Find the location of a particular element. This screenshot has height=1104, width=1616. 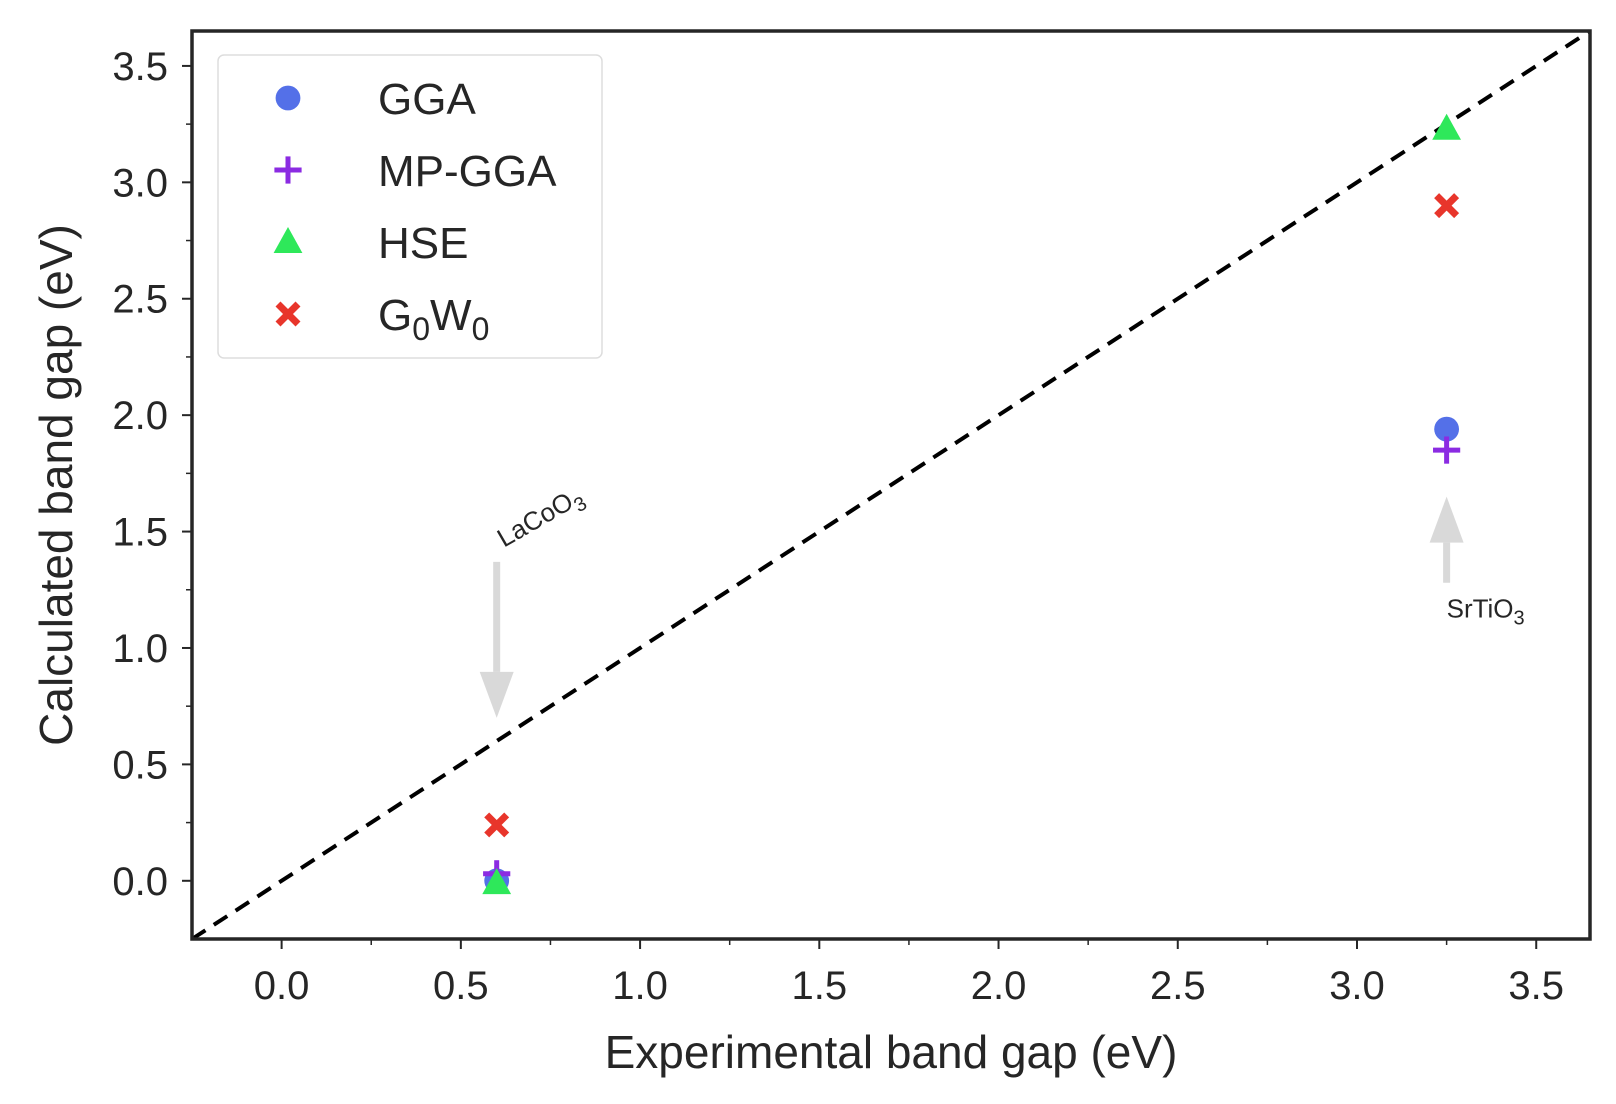

legend-marker-x is located at coordinates (288, 314).